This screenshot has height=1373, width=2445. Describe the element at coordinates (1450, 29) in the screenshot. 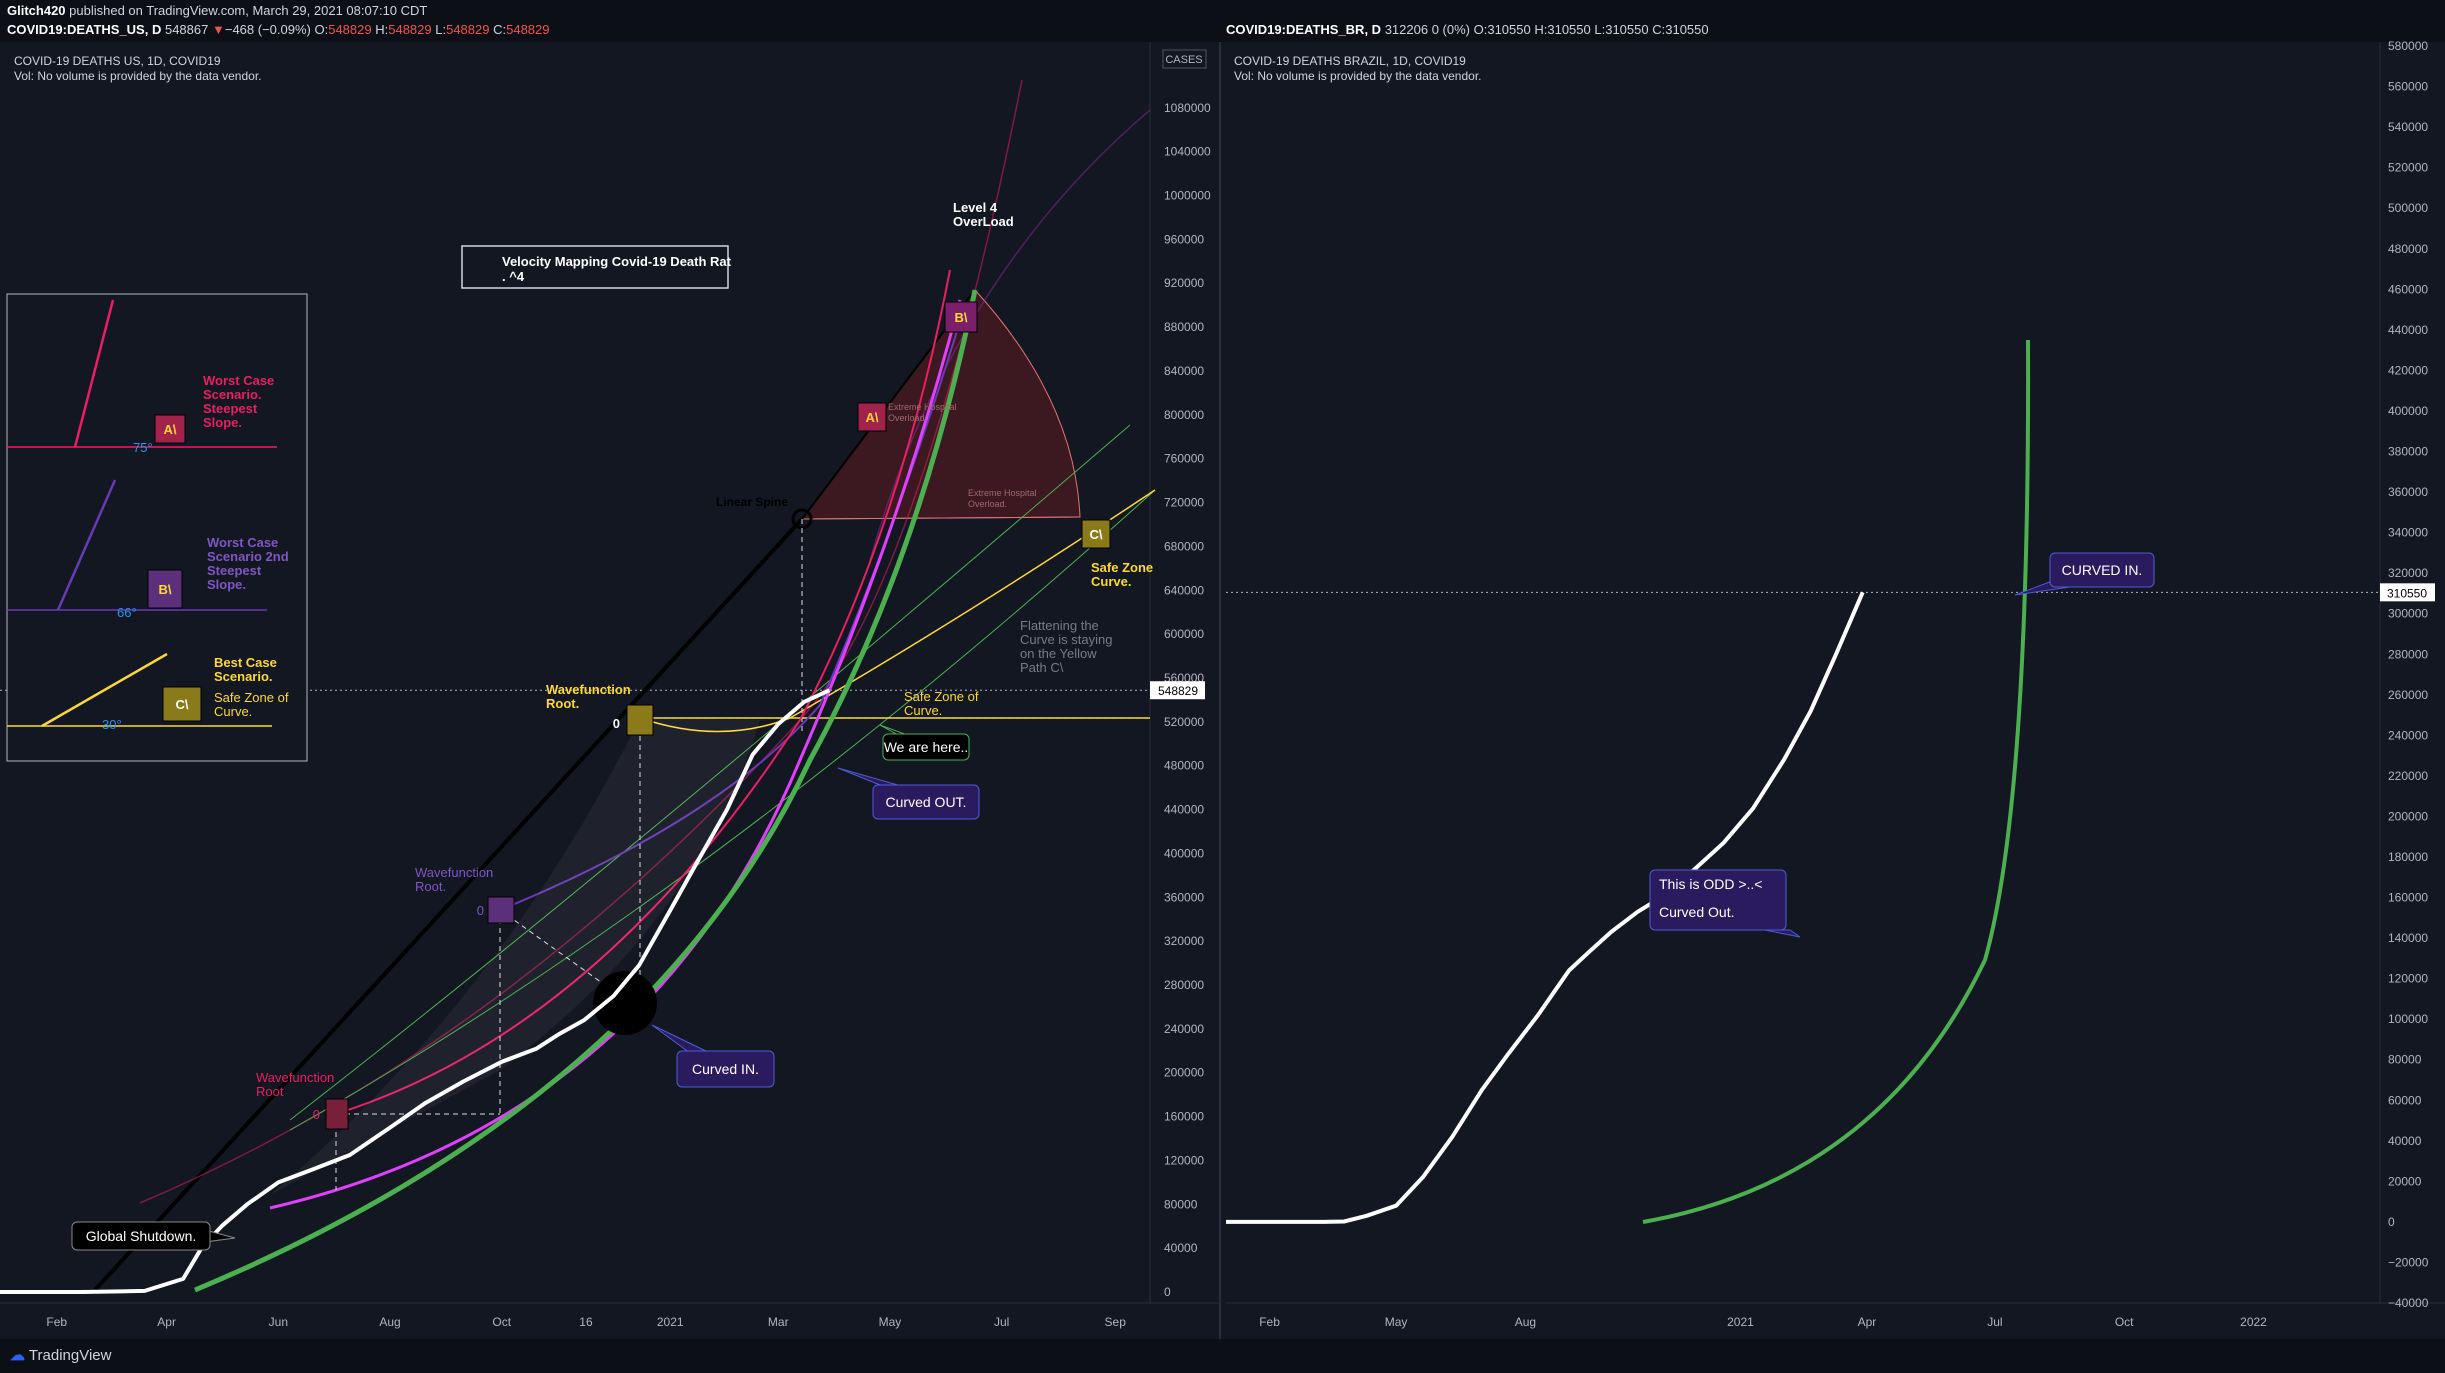

I see `right-change: 0 (0%)` at that location.